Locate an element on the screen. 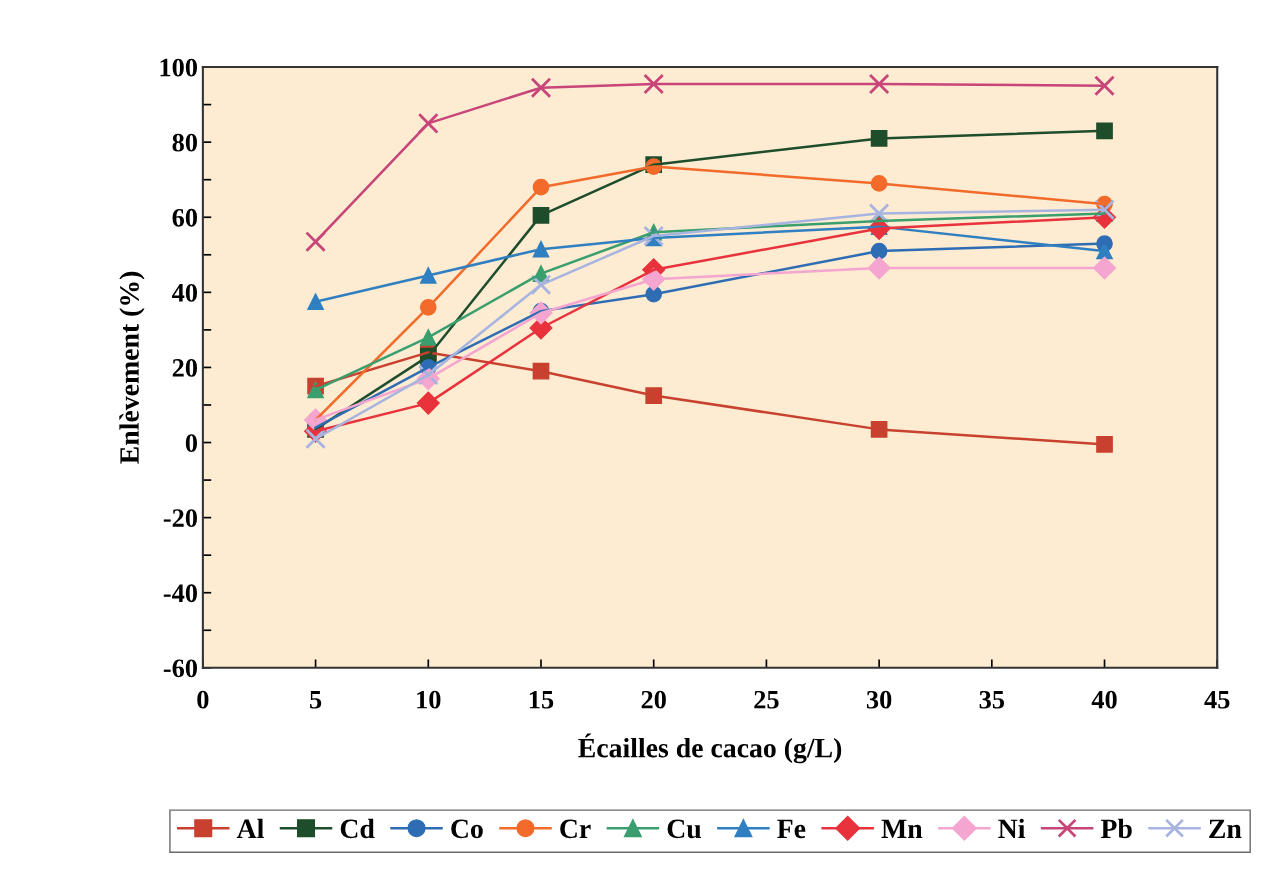  x-tick-label: 35 is located at coordinates (992, 699).